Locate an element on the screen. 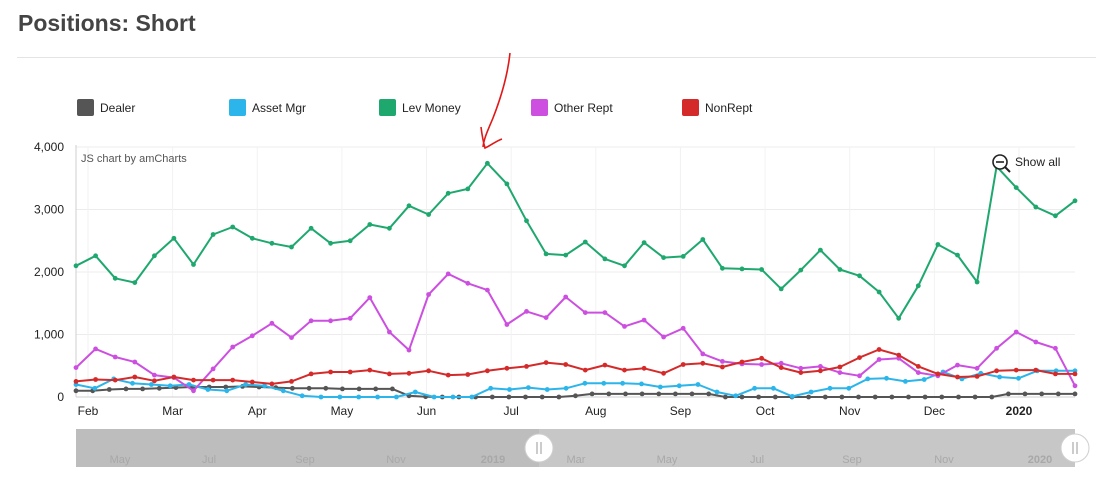  chart-scrollbar: May Jul Sep Nov 2019 Mar May Jul Sep Nov 2020 is located at coordinates (583, 448).